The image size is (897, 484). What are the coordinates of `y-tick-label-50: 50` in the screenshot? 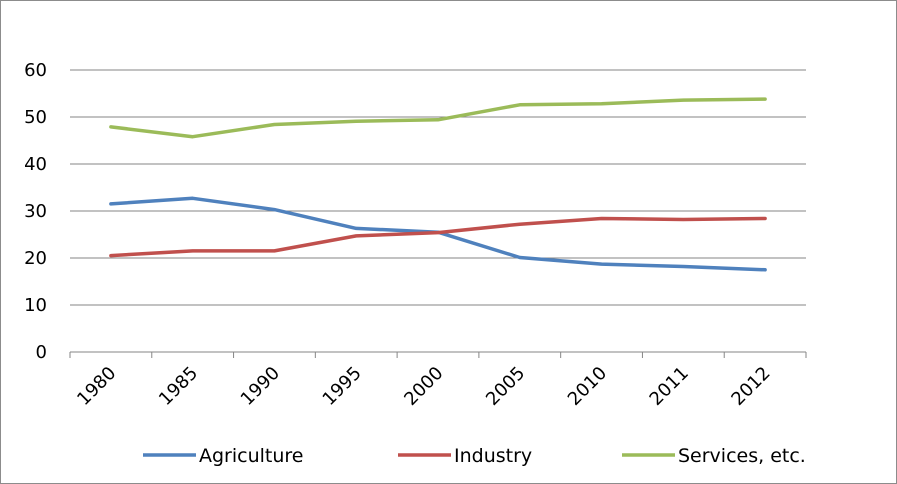 It's located at (35, 117).